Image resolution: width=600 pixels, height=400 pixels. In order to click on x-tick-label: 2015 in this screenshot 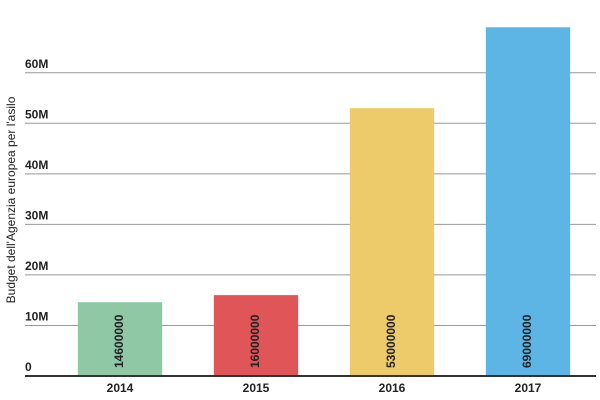, I will do `click(256, 388)`.